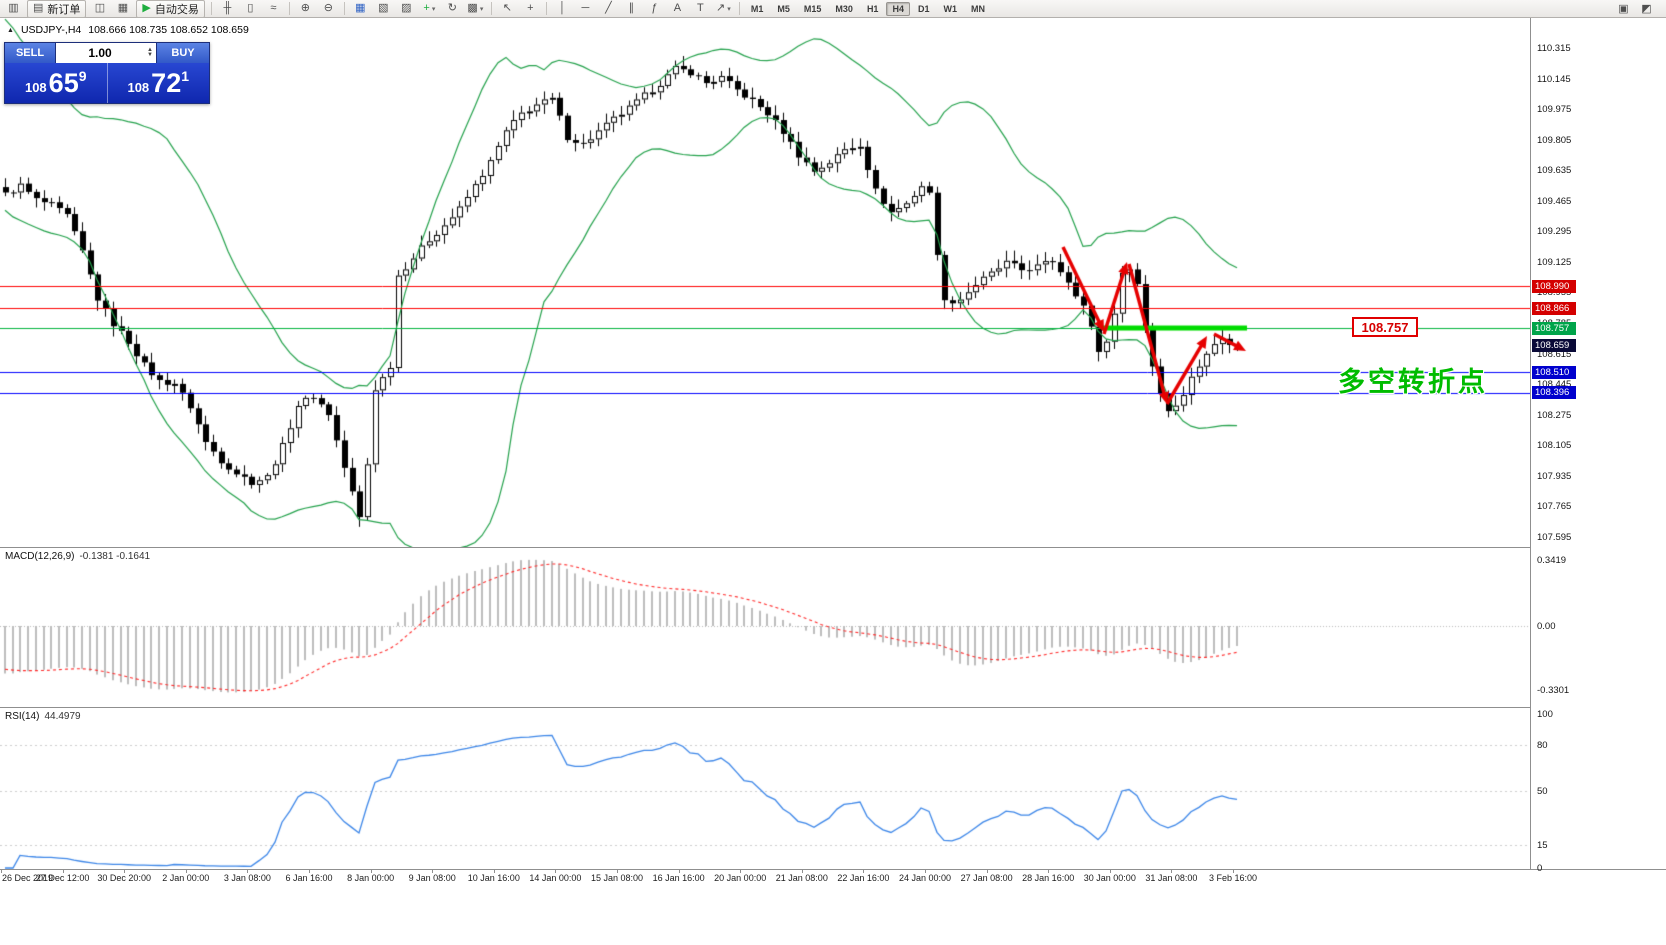 This screenshot has width=1666, height=945. I want to click on vertical-line-button: │, so click(562, 9).